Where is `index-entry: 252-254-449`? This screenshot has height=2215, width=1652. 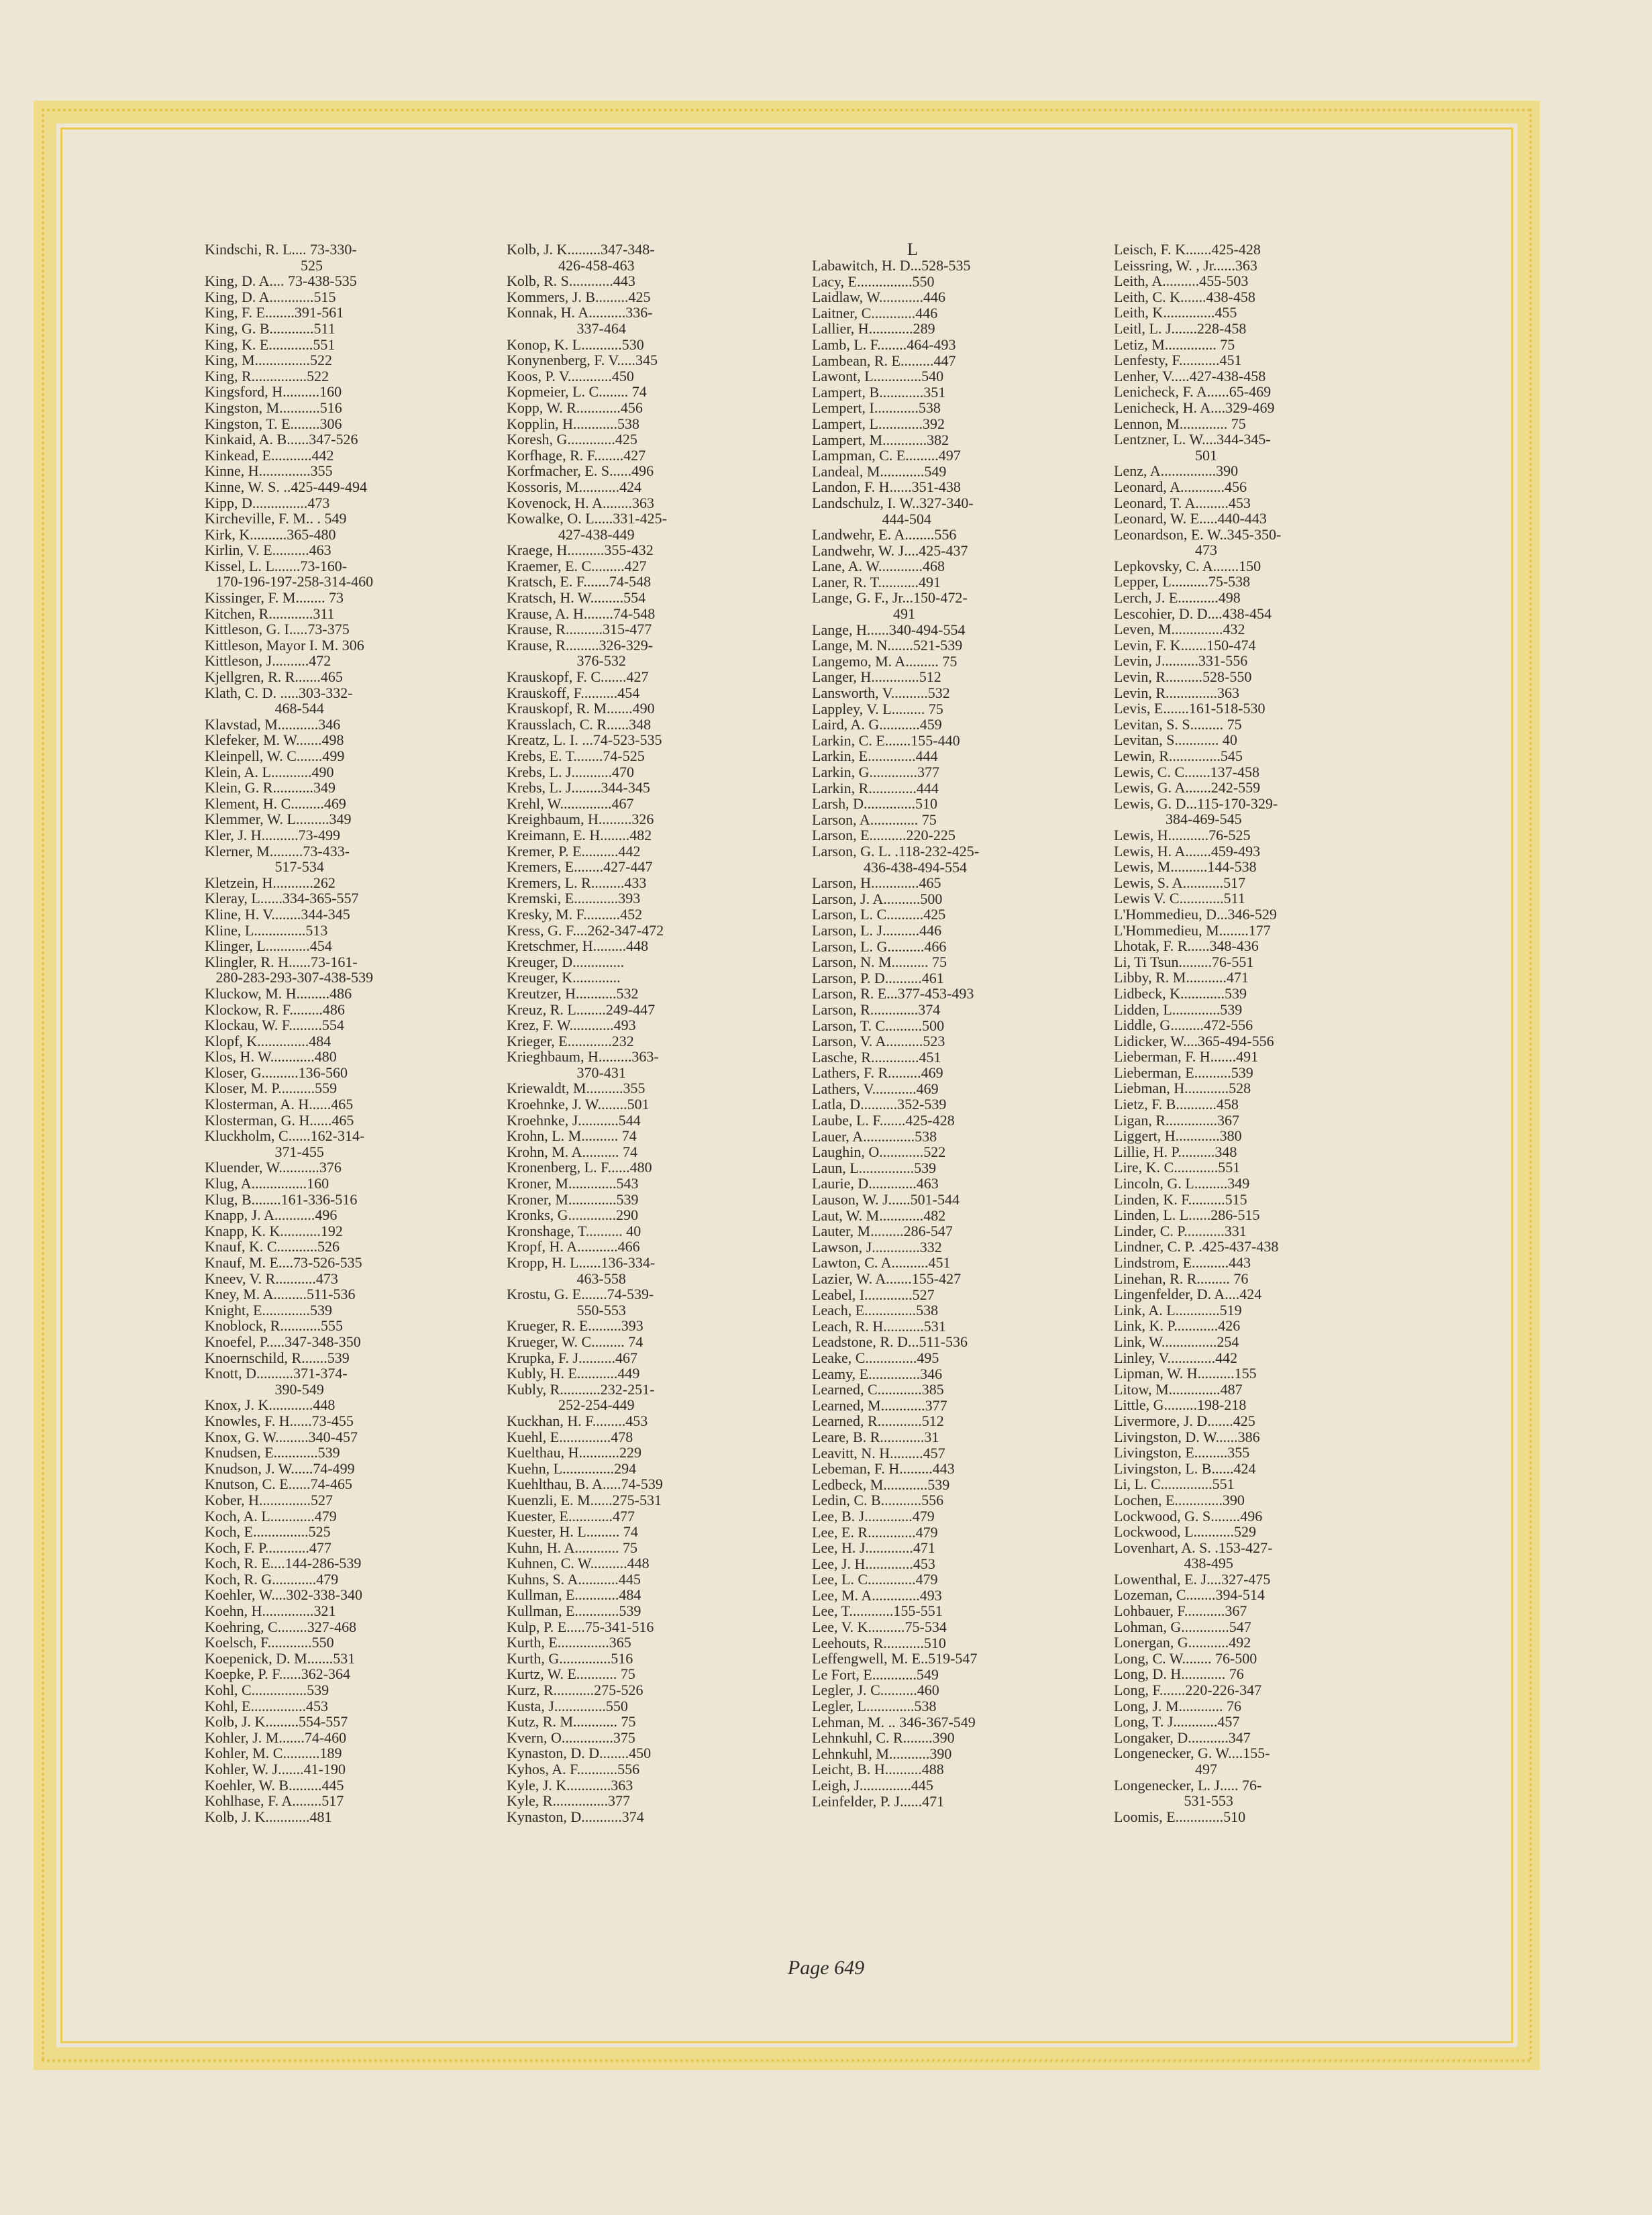 index-entry: 252-254-449 is located at coordinates (571, 1405).